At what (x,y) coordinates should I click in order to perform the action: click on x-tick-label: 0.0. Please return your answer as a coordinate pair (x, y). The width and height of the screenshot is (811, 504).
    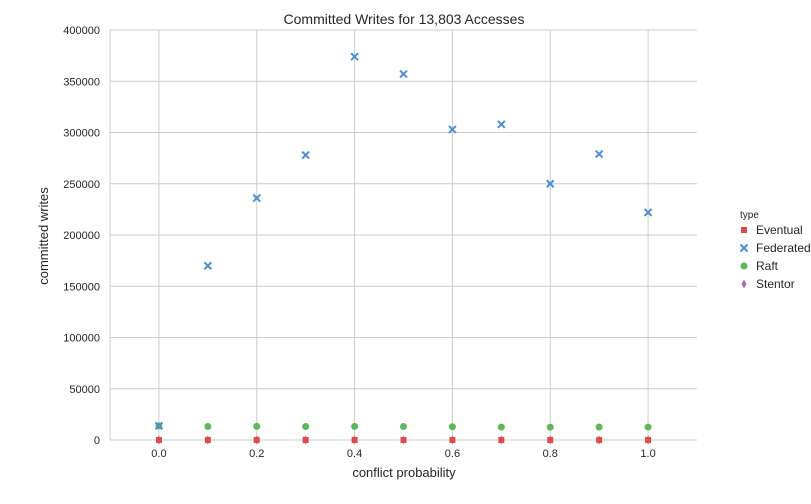
    Looking at the image, I should click on (158, 454).